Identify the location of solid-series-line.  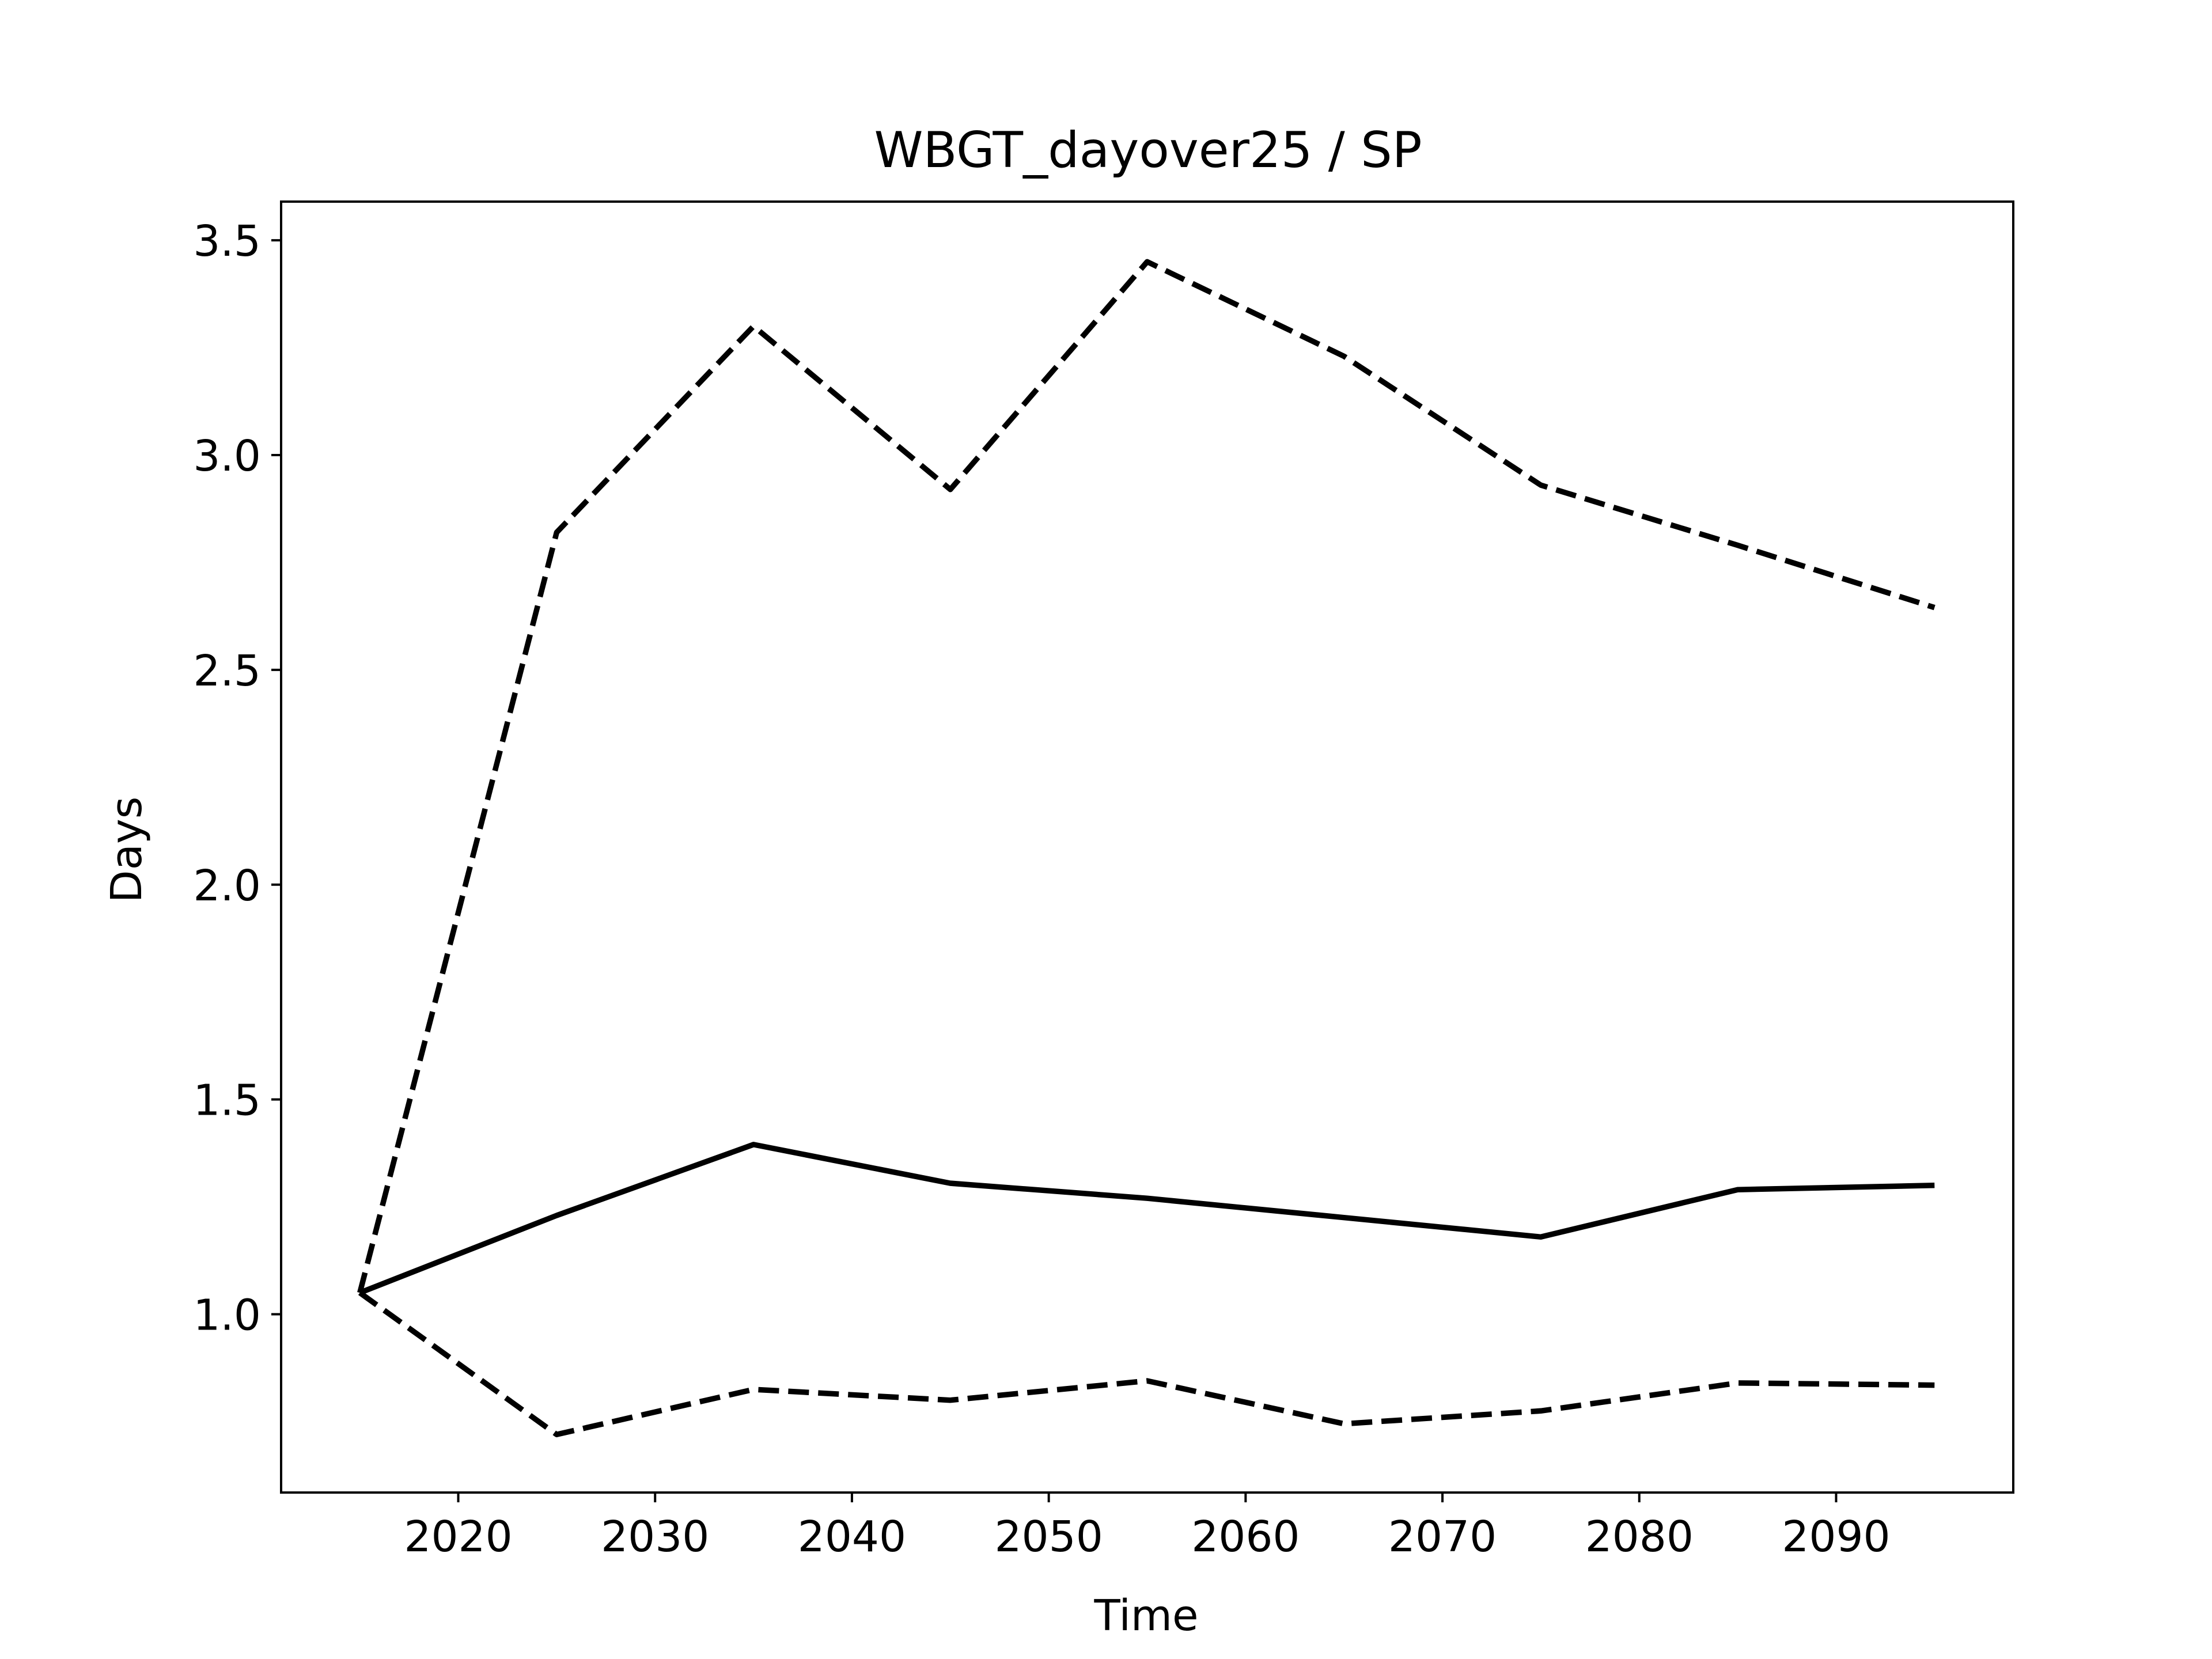
(1146, 1219).